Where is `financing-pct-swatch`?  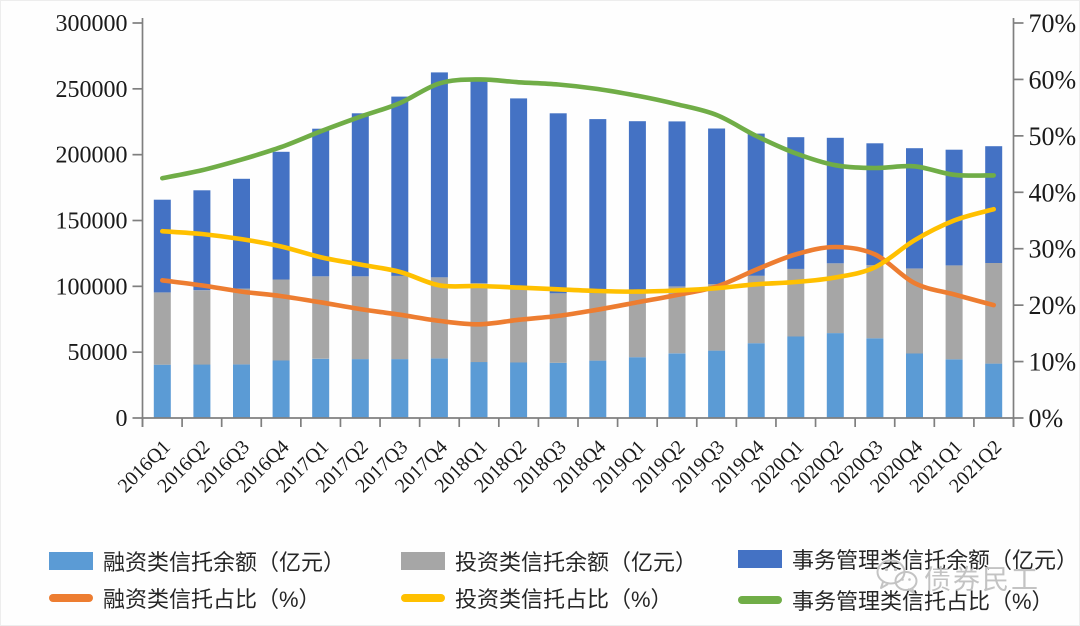 financing-pct-swatch is located at coordinates (71, 598).